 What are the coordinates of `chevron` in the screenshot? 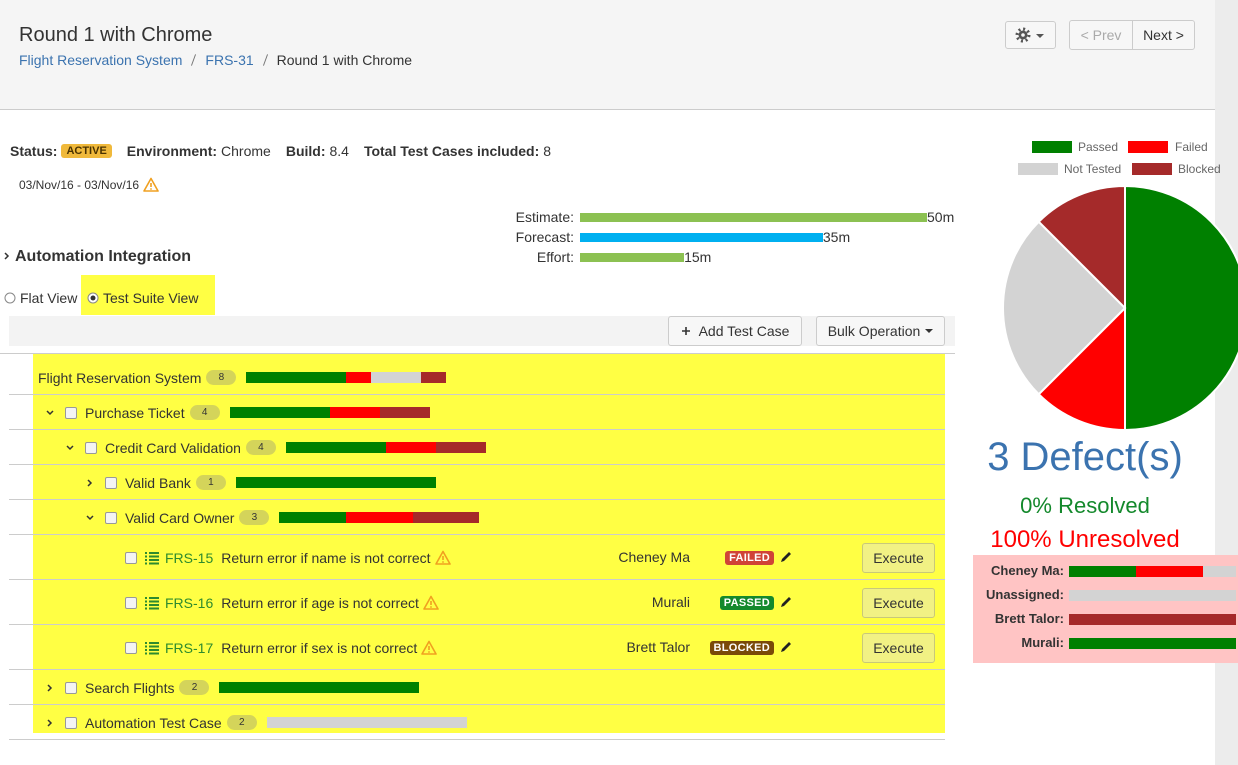 It's located at (7, 256).